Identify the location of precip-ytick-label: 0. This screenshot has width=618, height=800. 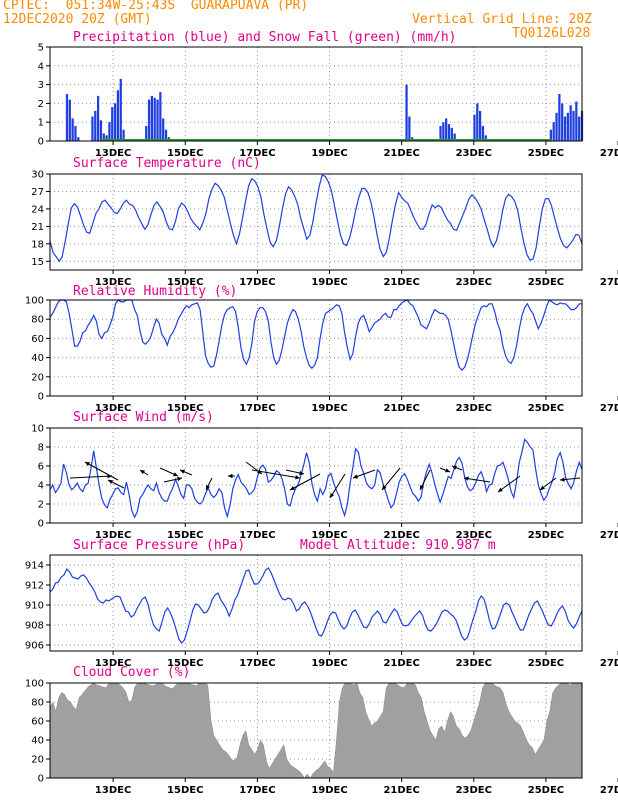
(41, 142).